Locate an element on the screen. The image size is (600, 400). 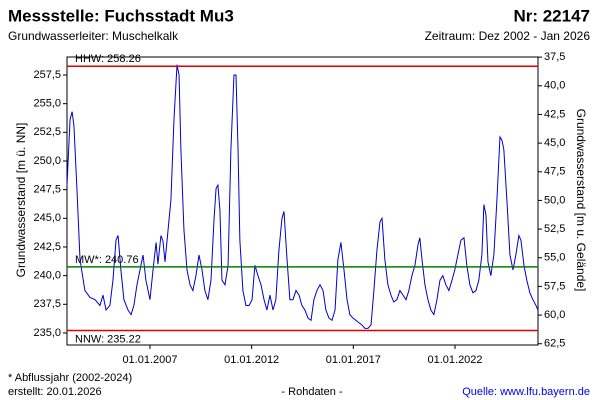
x-tick-label: 01.01.2017 is located at coordinates (353, 360).